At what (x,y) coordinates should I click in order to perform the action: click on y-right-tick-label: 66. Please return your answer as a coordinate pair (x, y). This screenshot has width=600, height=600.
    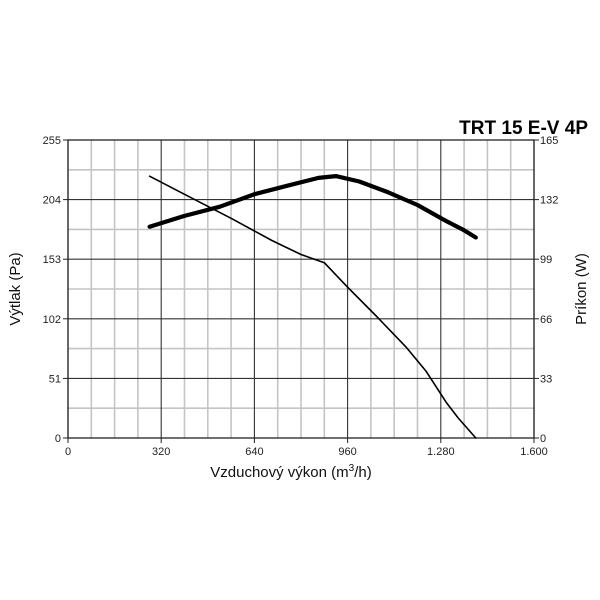
    Looking at the image, I should click on (546, 320).